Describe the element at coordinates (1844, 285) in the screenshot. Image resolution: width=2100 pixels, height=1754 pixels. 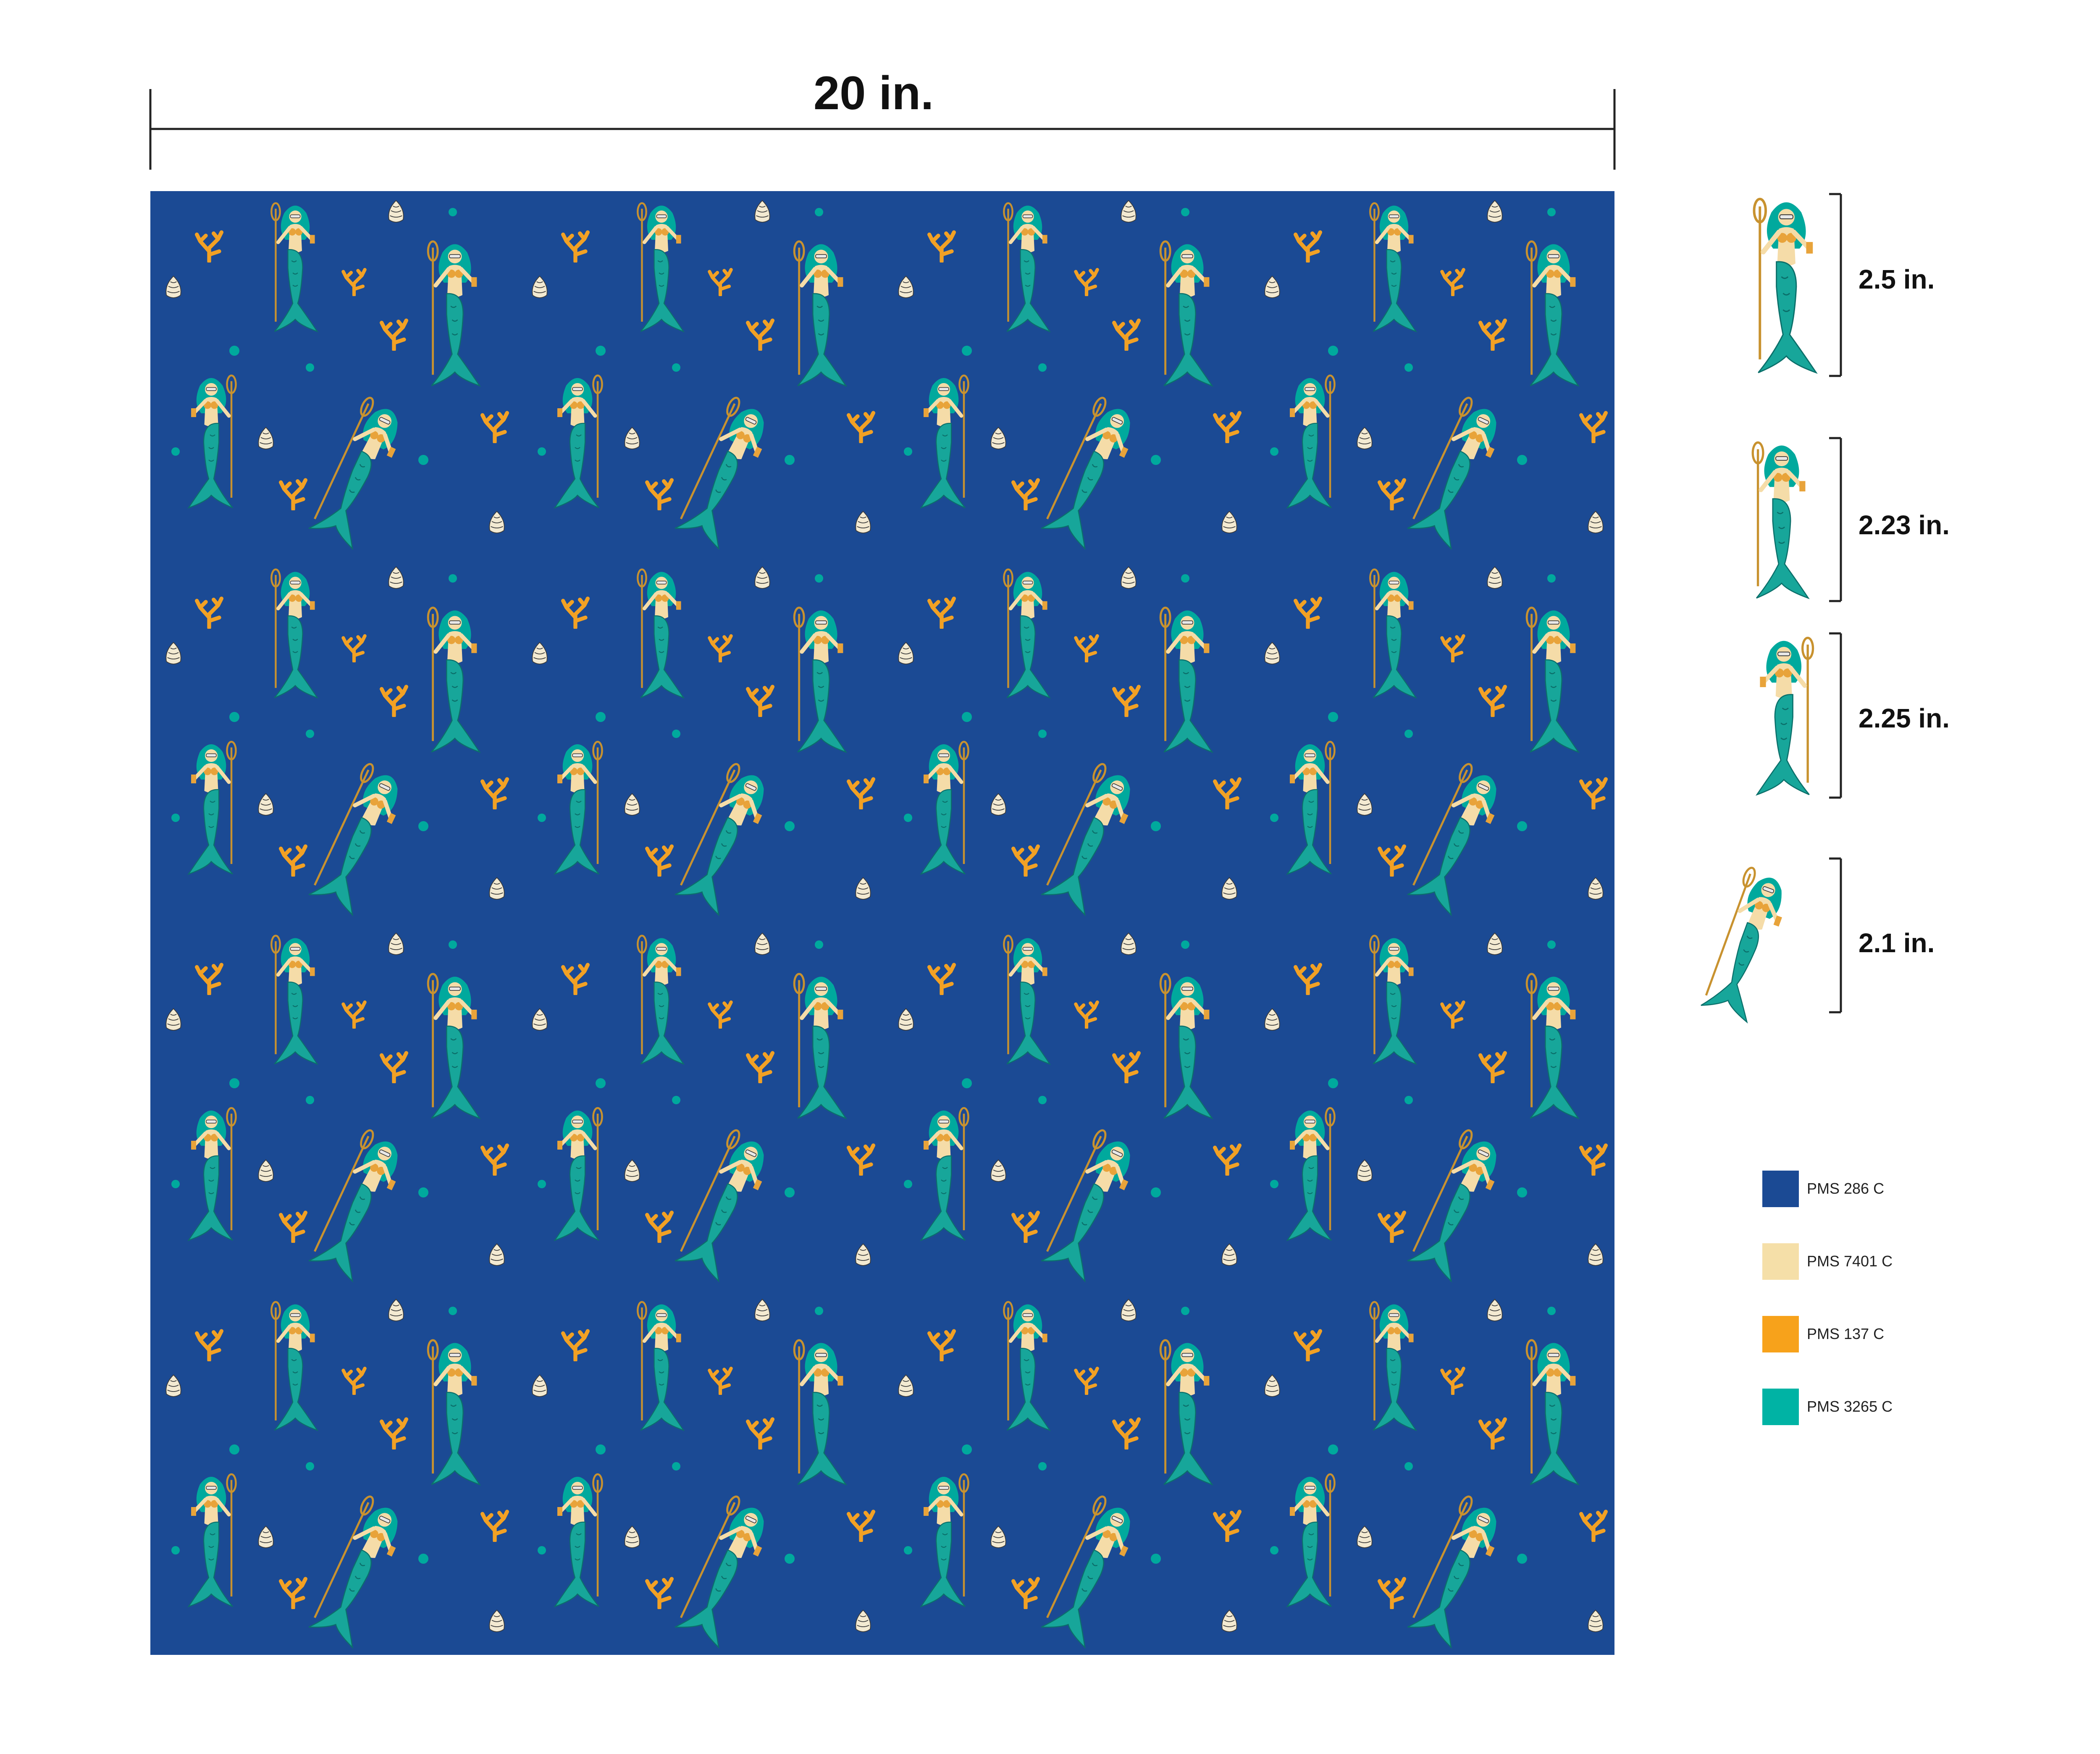
I see `motif-sample: 2.5 in.` at that location.